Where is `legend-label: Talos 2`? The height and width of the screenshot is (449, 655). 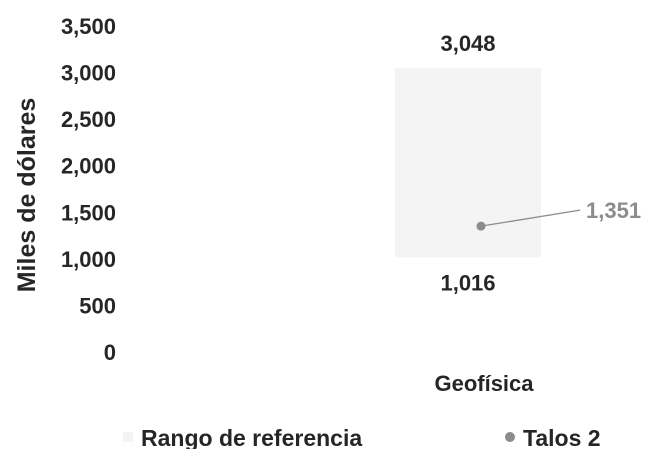 legend-label: Talos 2 is located at coordinates (562, 437).